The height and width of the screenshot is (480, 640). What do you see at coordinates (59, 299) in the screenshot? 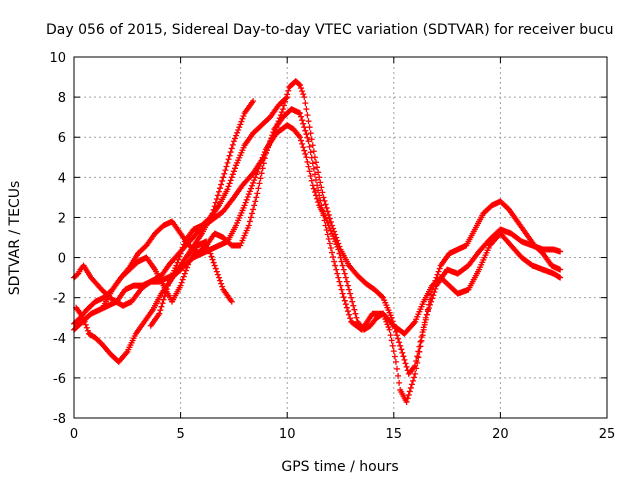
I see `y-tick-label: -2` at bounding box center [59, 299].